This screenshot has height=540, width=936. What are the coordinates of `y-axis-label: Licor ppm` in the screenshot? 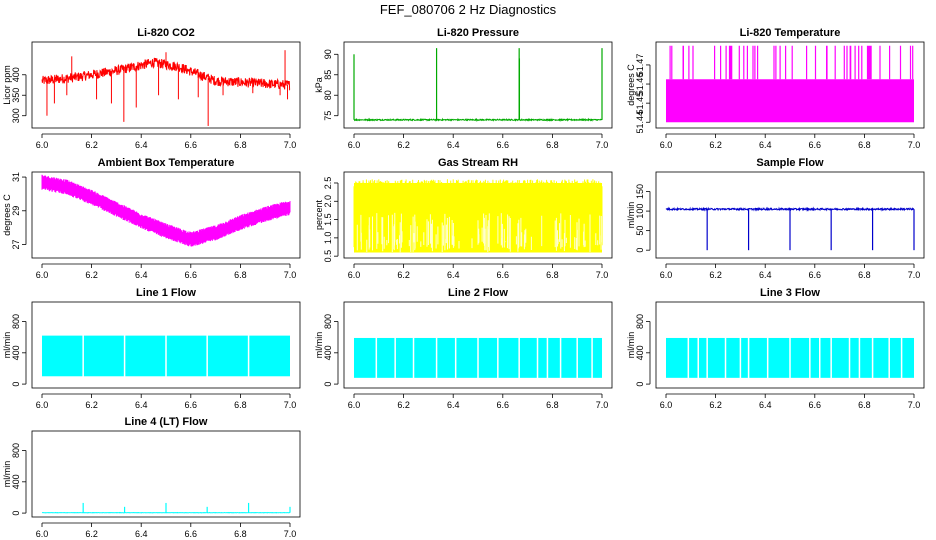 It's located at (7, 85).